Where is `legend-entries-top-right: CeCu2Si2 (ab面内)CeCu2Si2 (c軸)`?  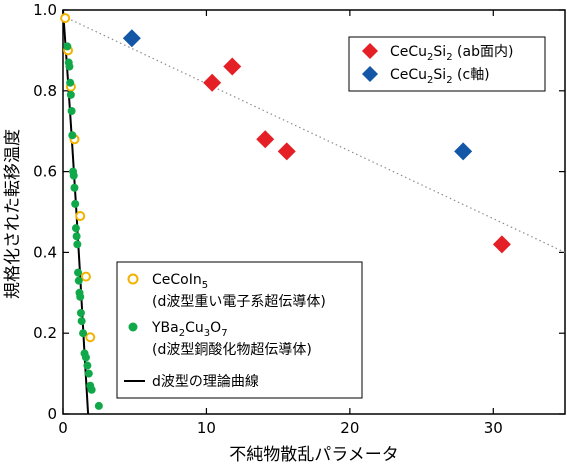 legend-entries-top-right: CeCu2Si2 (ab面内)CeCu2Si2 (c軸) is located at coordinates (437, 64).